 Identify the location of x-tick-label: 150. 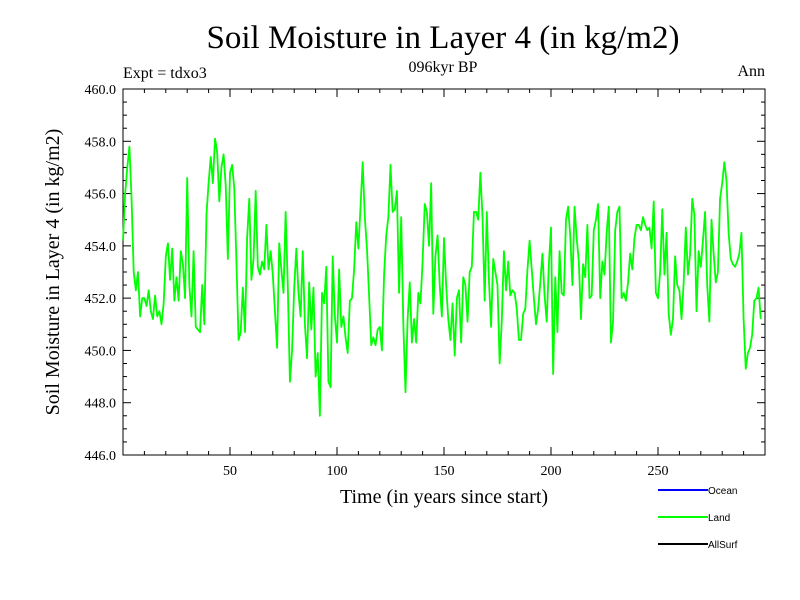
(444, 471).